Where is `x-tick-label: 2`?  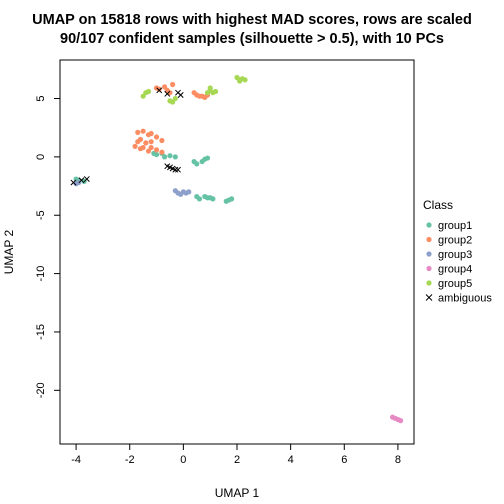
x-tick-label: 2 is located at coordinates (237, 460).